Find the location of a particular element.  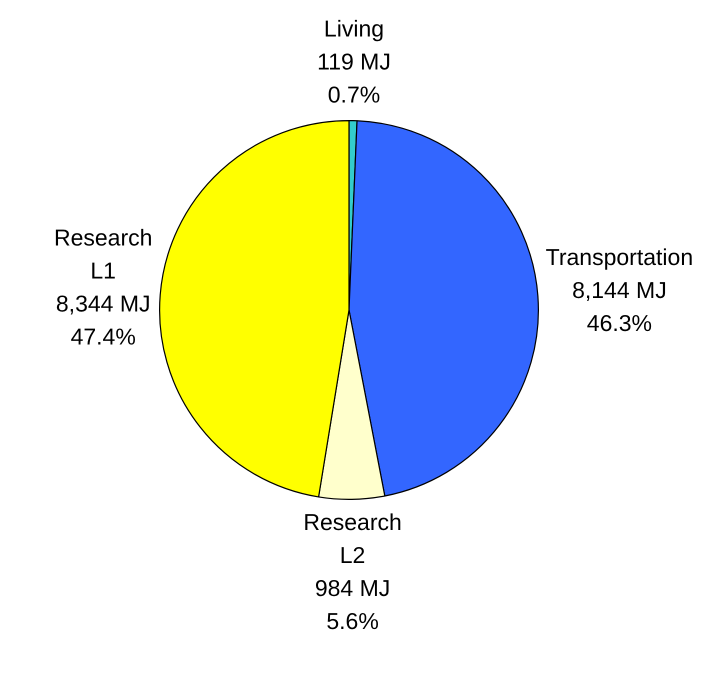

slice-label: Transportation is located at coordinates (620, 257).